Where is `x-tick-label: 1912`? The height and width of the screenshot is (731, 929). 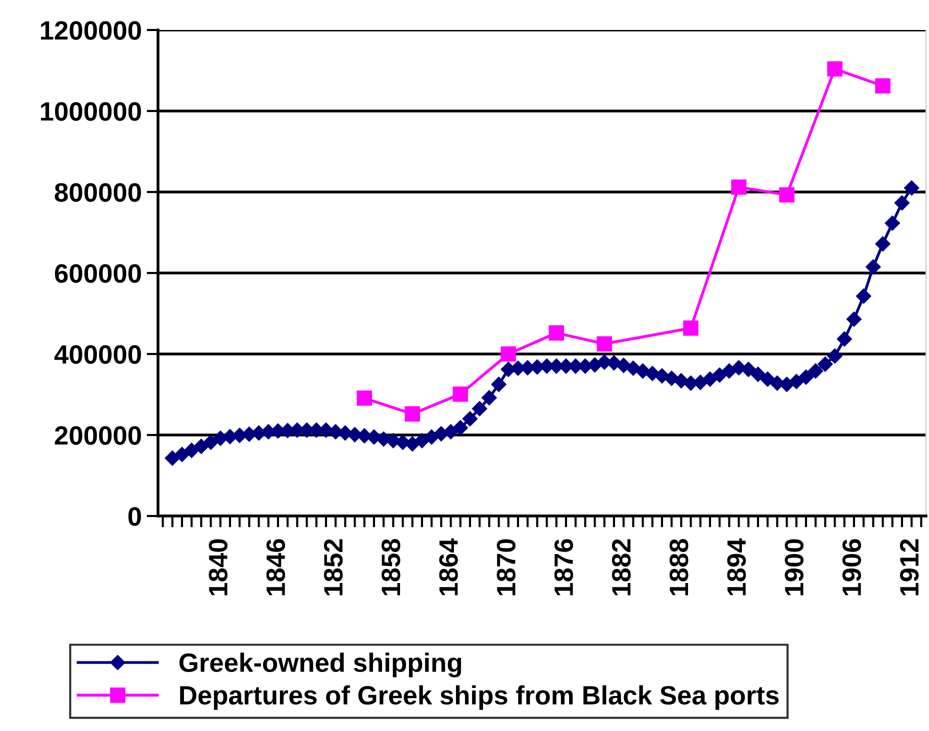 x-tick-label: 1912 is located at coordinates (909, 567).